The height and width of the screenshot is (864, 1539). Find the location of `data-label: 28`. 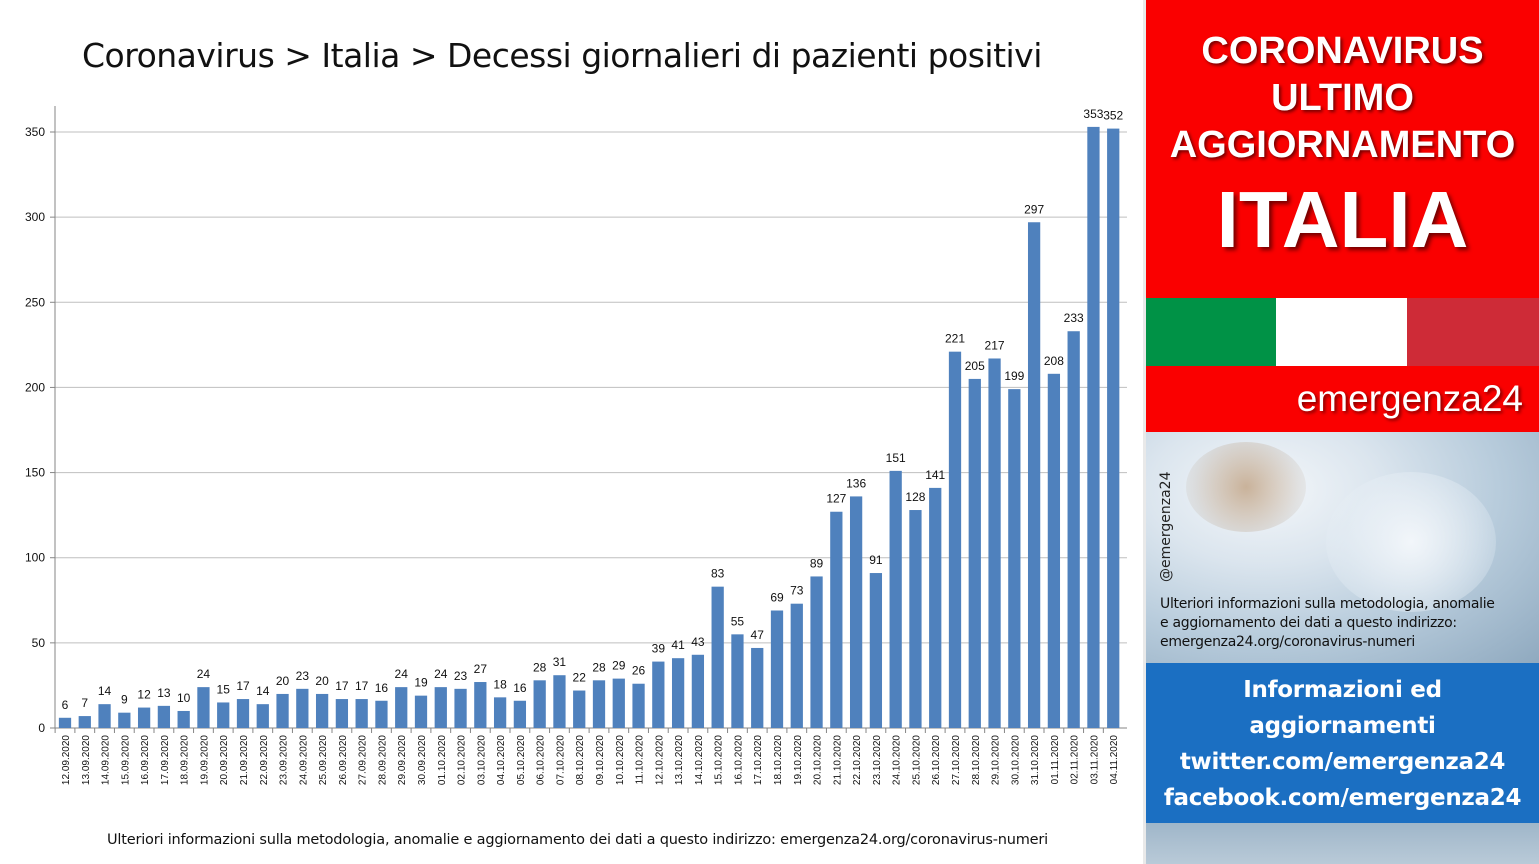

data-label: 28 is located at coordinates (599, 667).